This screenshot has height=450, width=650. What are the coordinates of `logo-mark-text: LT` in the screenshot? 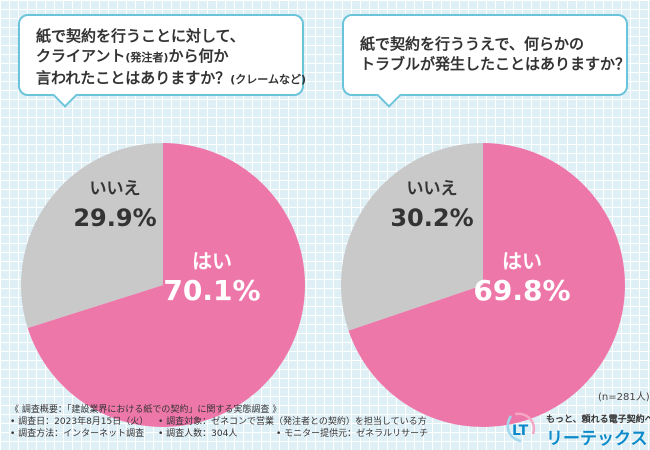 It's located at (520, 431).